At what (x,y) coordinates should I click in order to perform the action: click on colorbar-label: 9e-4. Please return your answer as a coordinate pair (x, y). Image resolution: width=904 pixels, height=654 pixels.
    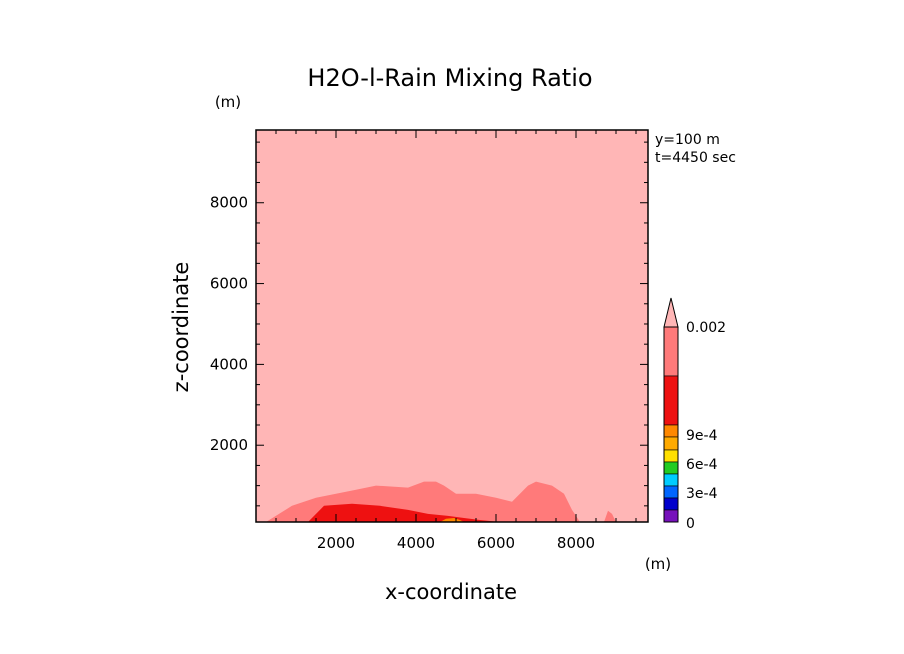
    Looking at the image, I should click on (702, 436).